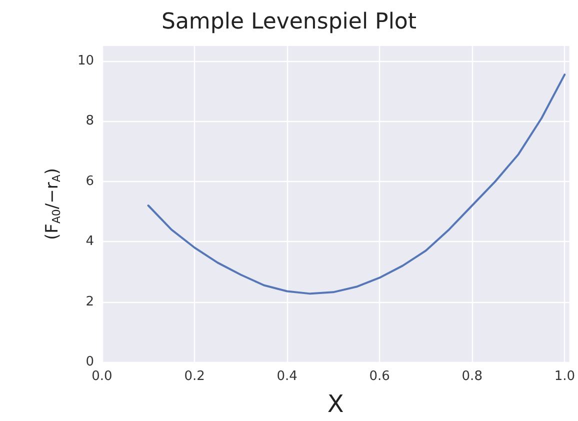  Describe the element at coordinates (90, 302) in the screenshot. I see `y-tick-label: 2` at that location.